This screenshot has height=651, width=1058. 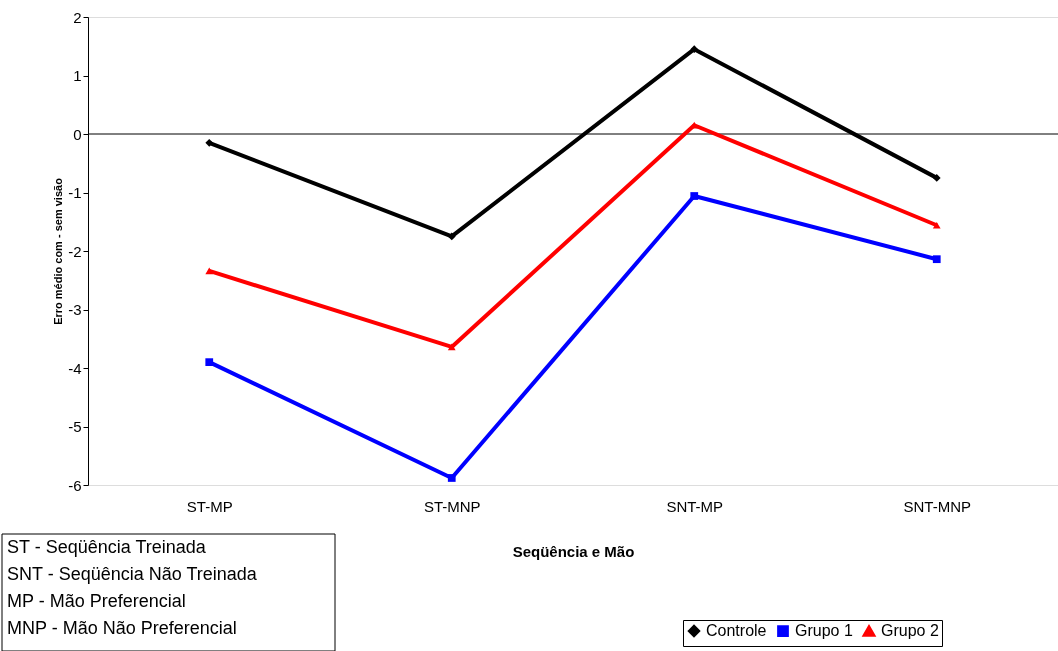 What do you see at coordinates (910, 631) in the screenshot?
I see `legend-label: Grupo 2` at bounding box center [910, 631].